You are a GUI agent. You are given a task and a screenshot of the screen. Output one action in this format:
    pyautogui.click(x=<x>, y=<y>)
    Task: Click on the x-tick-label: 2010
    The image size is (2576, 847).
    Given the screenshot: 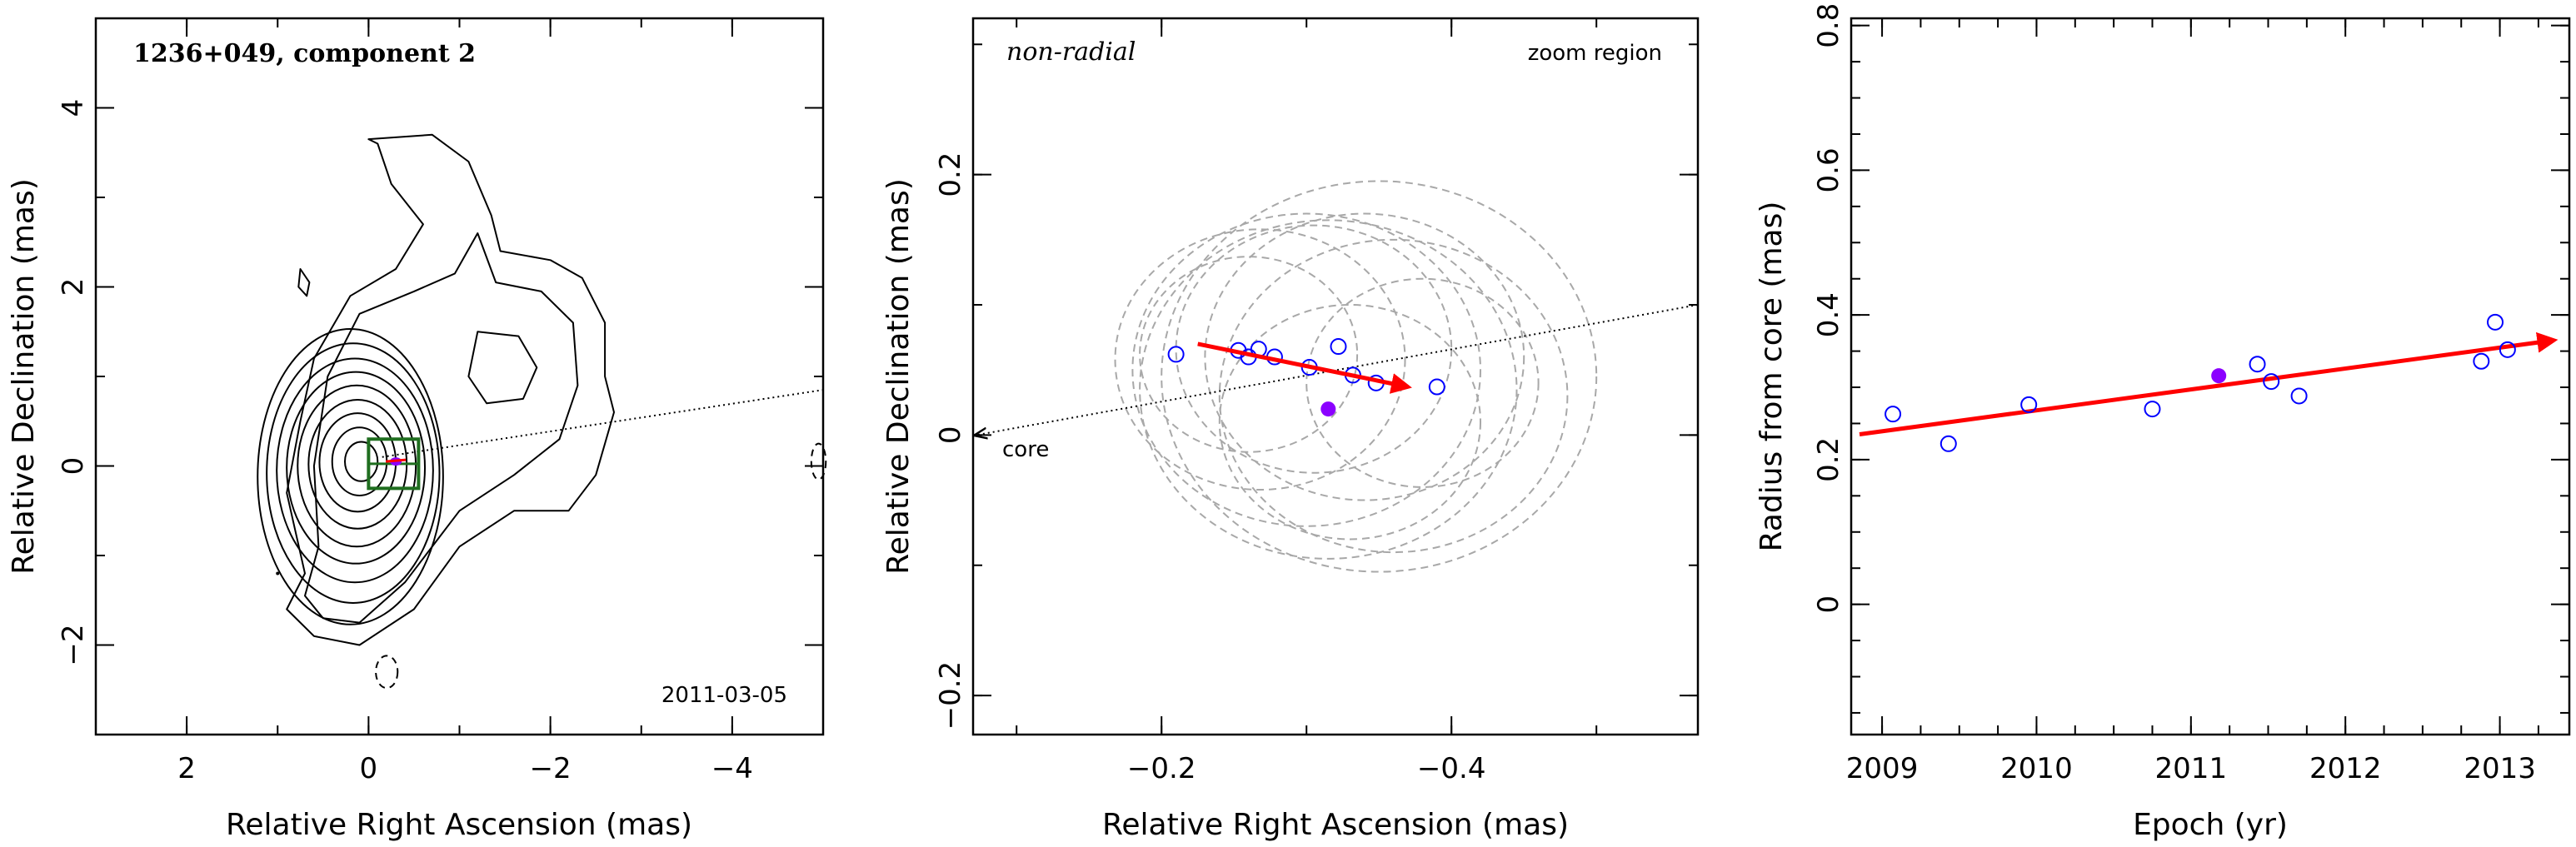 What is the action you would take?
    pyautogui.click(x=2036, y=768)
    